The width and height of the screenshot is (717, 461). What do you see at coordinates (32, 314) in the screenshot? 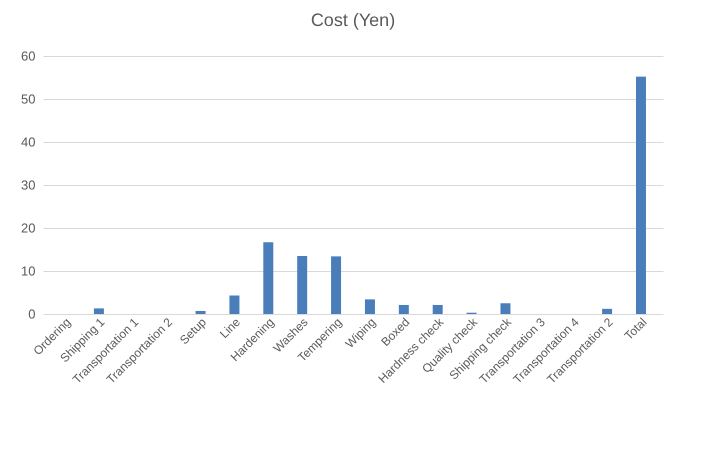
I see `y-tick-label: 0` at bounding box center [32, 314].